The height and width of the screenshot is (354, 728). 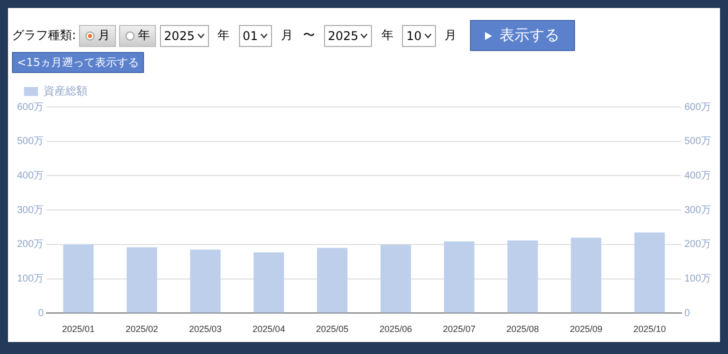 I want to click on text: 01, so click(x=250, y=35).